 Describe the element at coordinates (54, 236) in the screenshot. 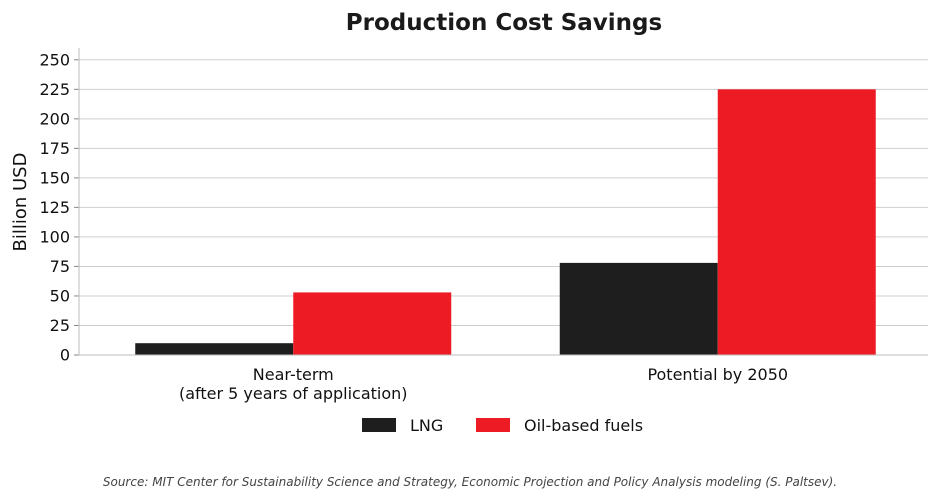

I see `y-tick-label: 100` at that location.